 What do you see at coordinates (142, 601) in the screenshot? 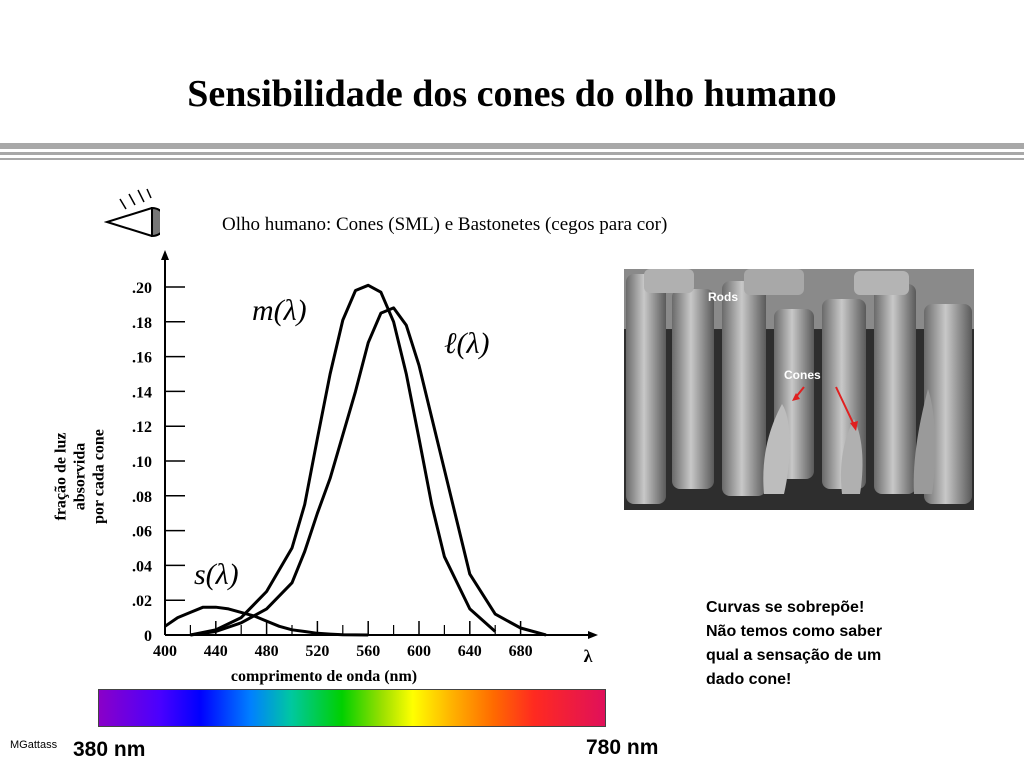
I see `y-tick-label: .02` at bounding box center [142, 601].